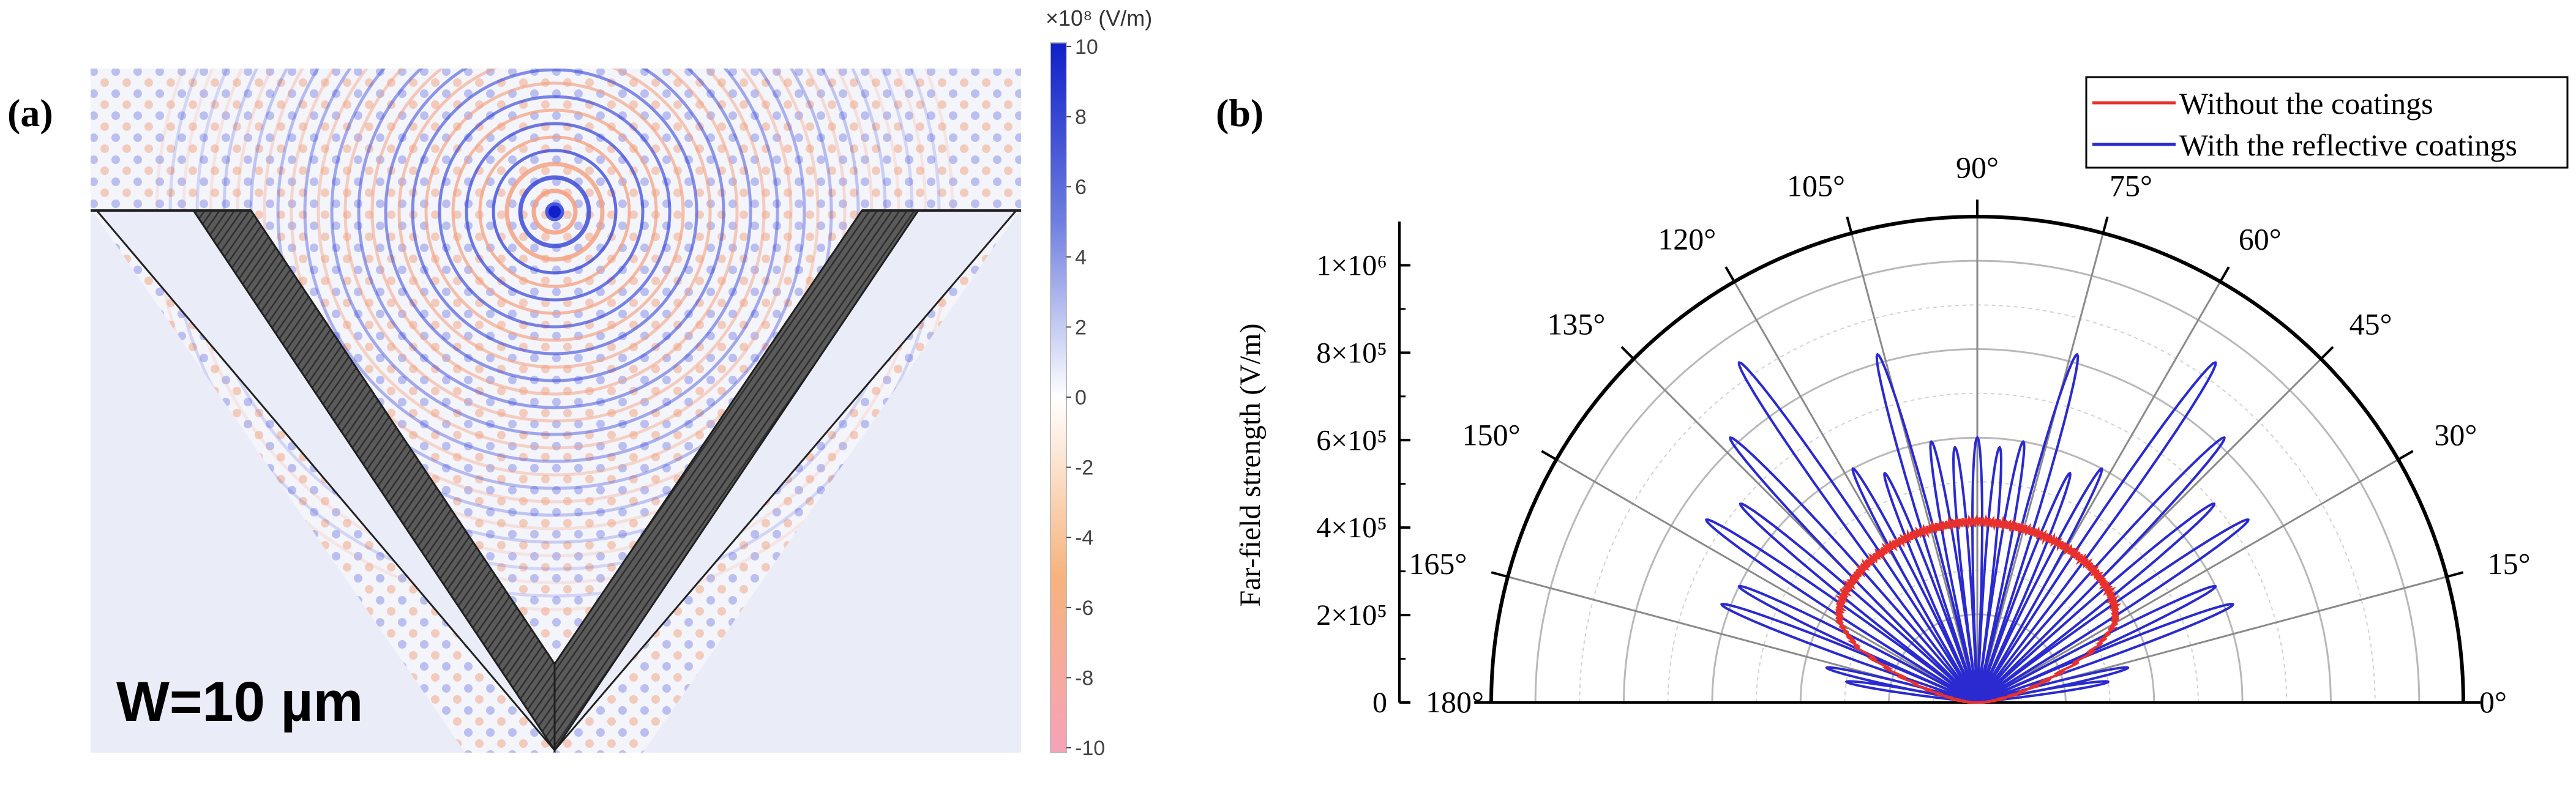 This screenshot has width=2576, height=790. What do you see at coordinates (2306, 103) in the screenshot?
I see `legend-label-without: Without the coatings` at bounding box center [2306, 103].